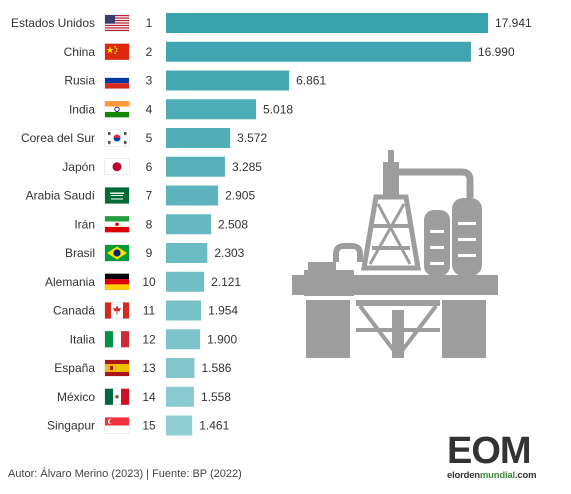  What do you see at coordinates (247, 167) in the screenshot?
I see `value-label: 3.285` at bounding box center [247, 167].